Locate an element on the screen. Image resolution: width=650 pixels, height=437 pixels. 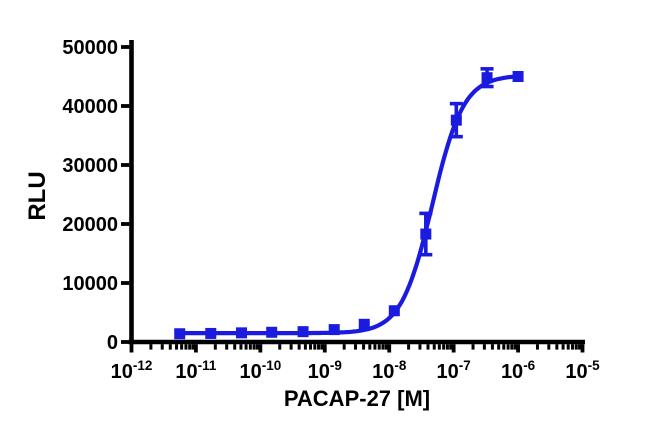
x-tick-label: 10⁻⁵ is located at coordinates (582, 370).